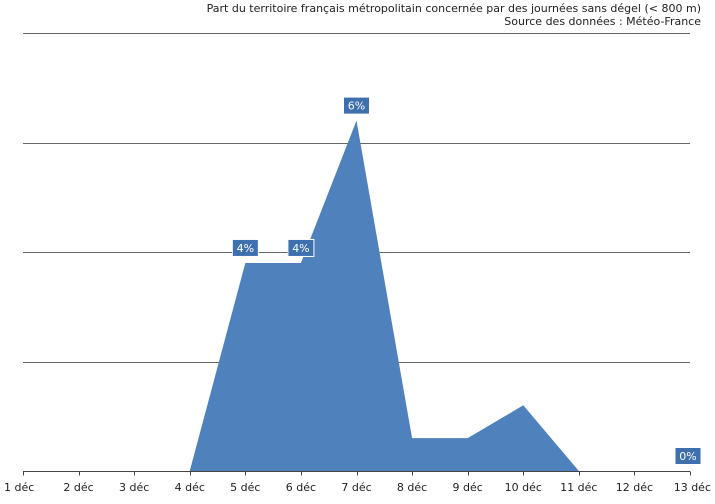 This screenshot has height=504, width=715. I want to click on data-label-5: 4%, so click(300, 248).